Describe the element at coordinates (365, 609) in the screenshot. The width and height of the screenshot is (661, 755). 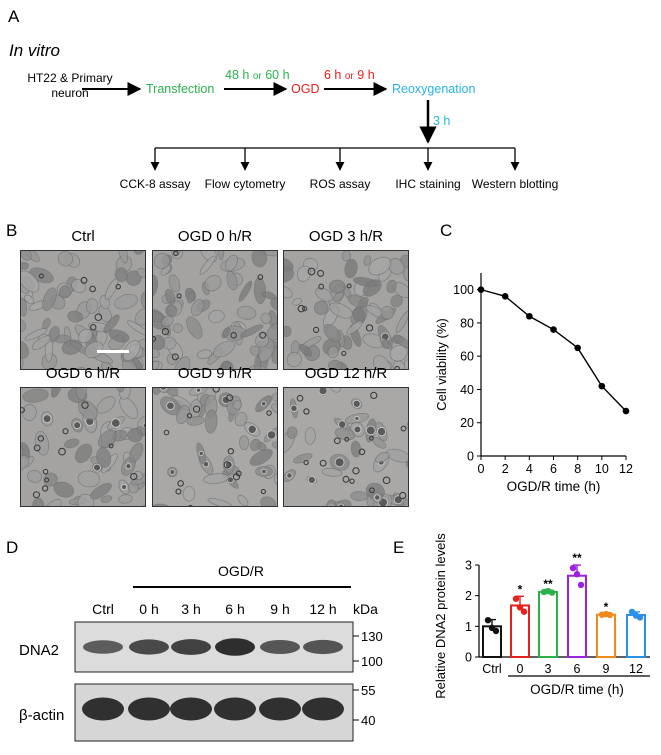
I see `kda-label: kDa` at that location.